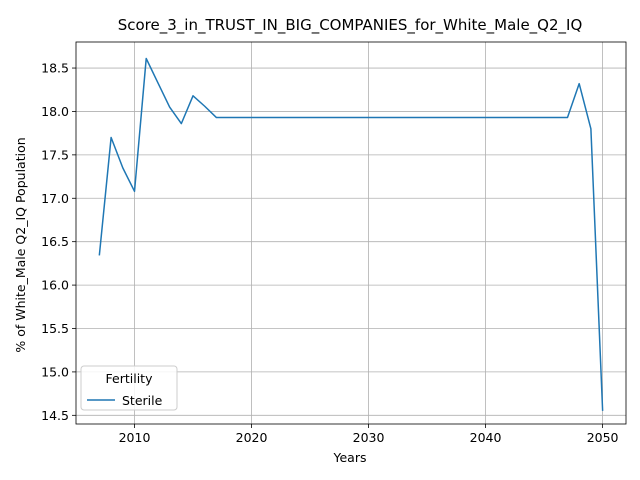 This screenshot has width=640, height=480. Describe the element at coordinates (55, 371) in the screenshot. I see `y-tick-label: 15.0` at that location.